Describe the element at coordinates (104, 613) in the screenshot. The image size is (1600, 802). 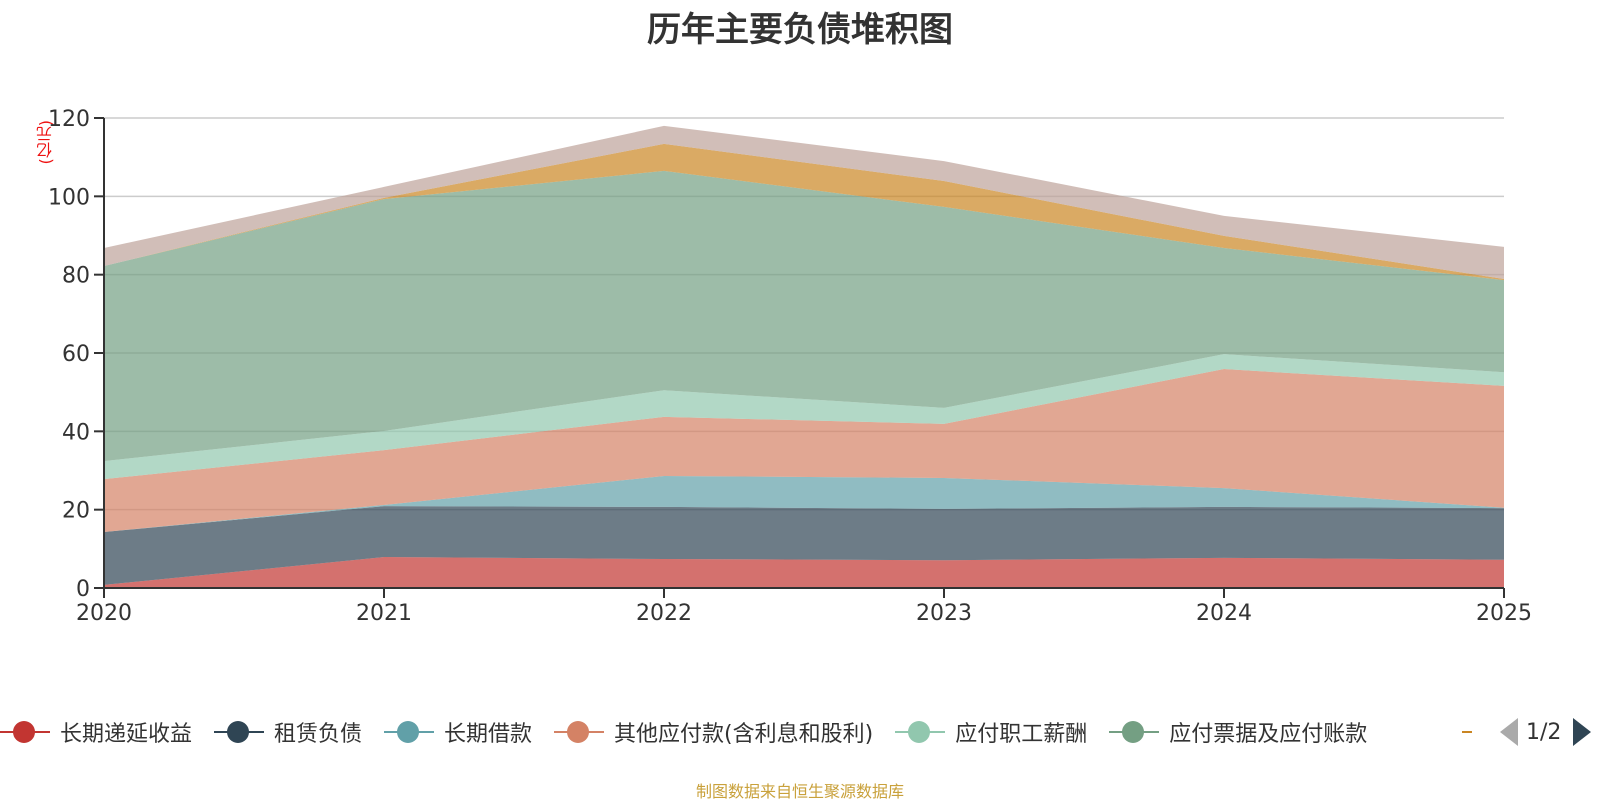
I see `x-tick-label: 2020` at that location.